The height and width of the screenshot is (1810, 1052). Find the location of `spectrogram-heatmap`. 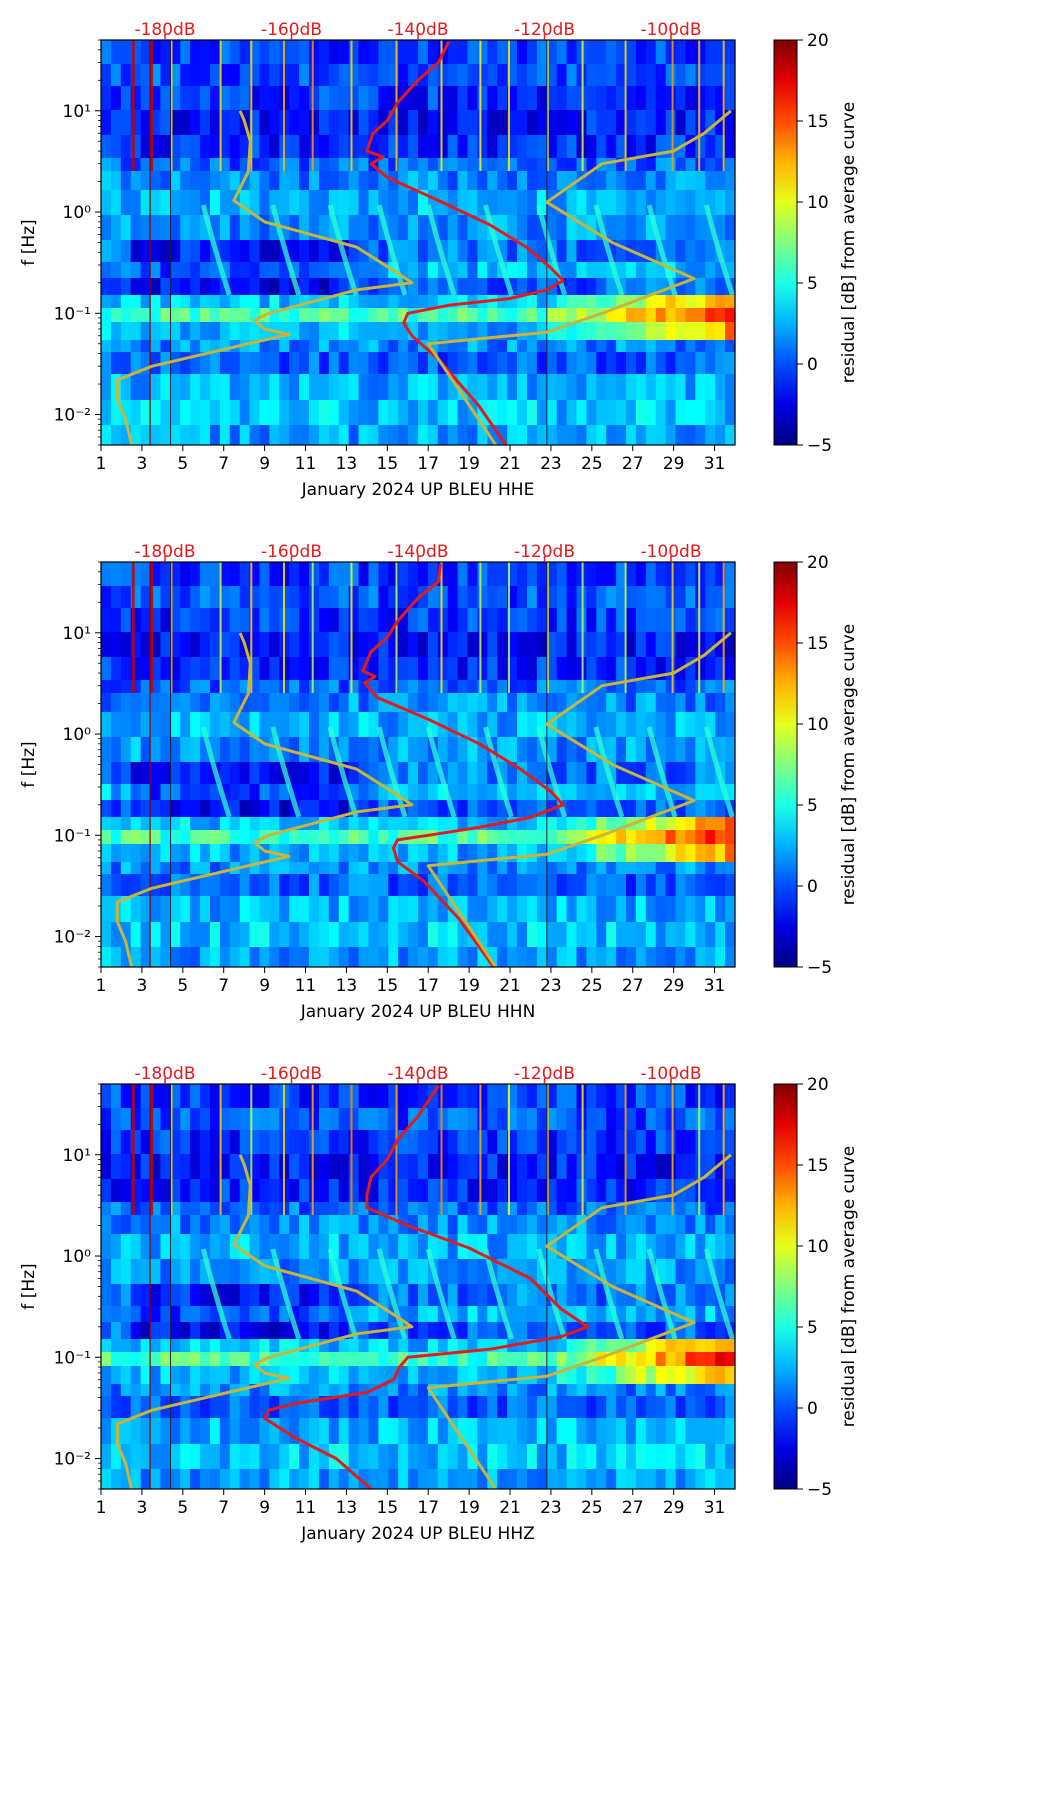

spectrogram-heatmap is located at coordinates (418, 242).